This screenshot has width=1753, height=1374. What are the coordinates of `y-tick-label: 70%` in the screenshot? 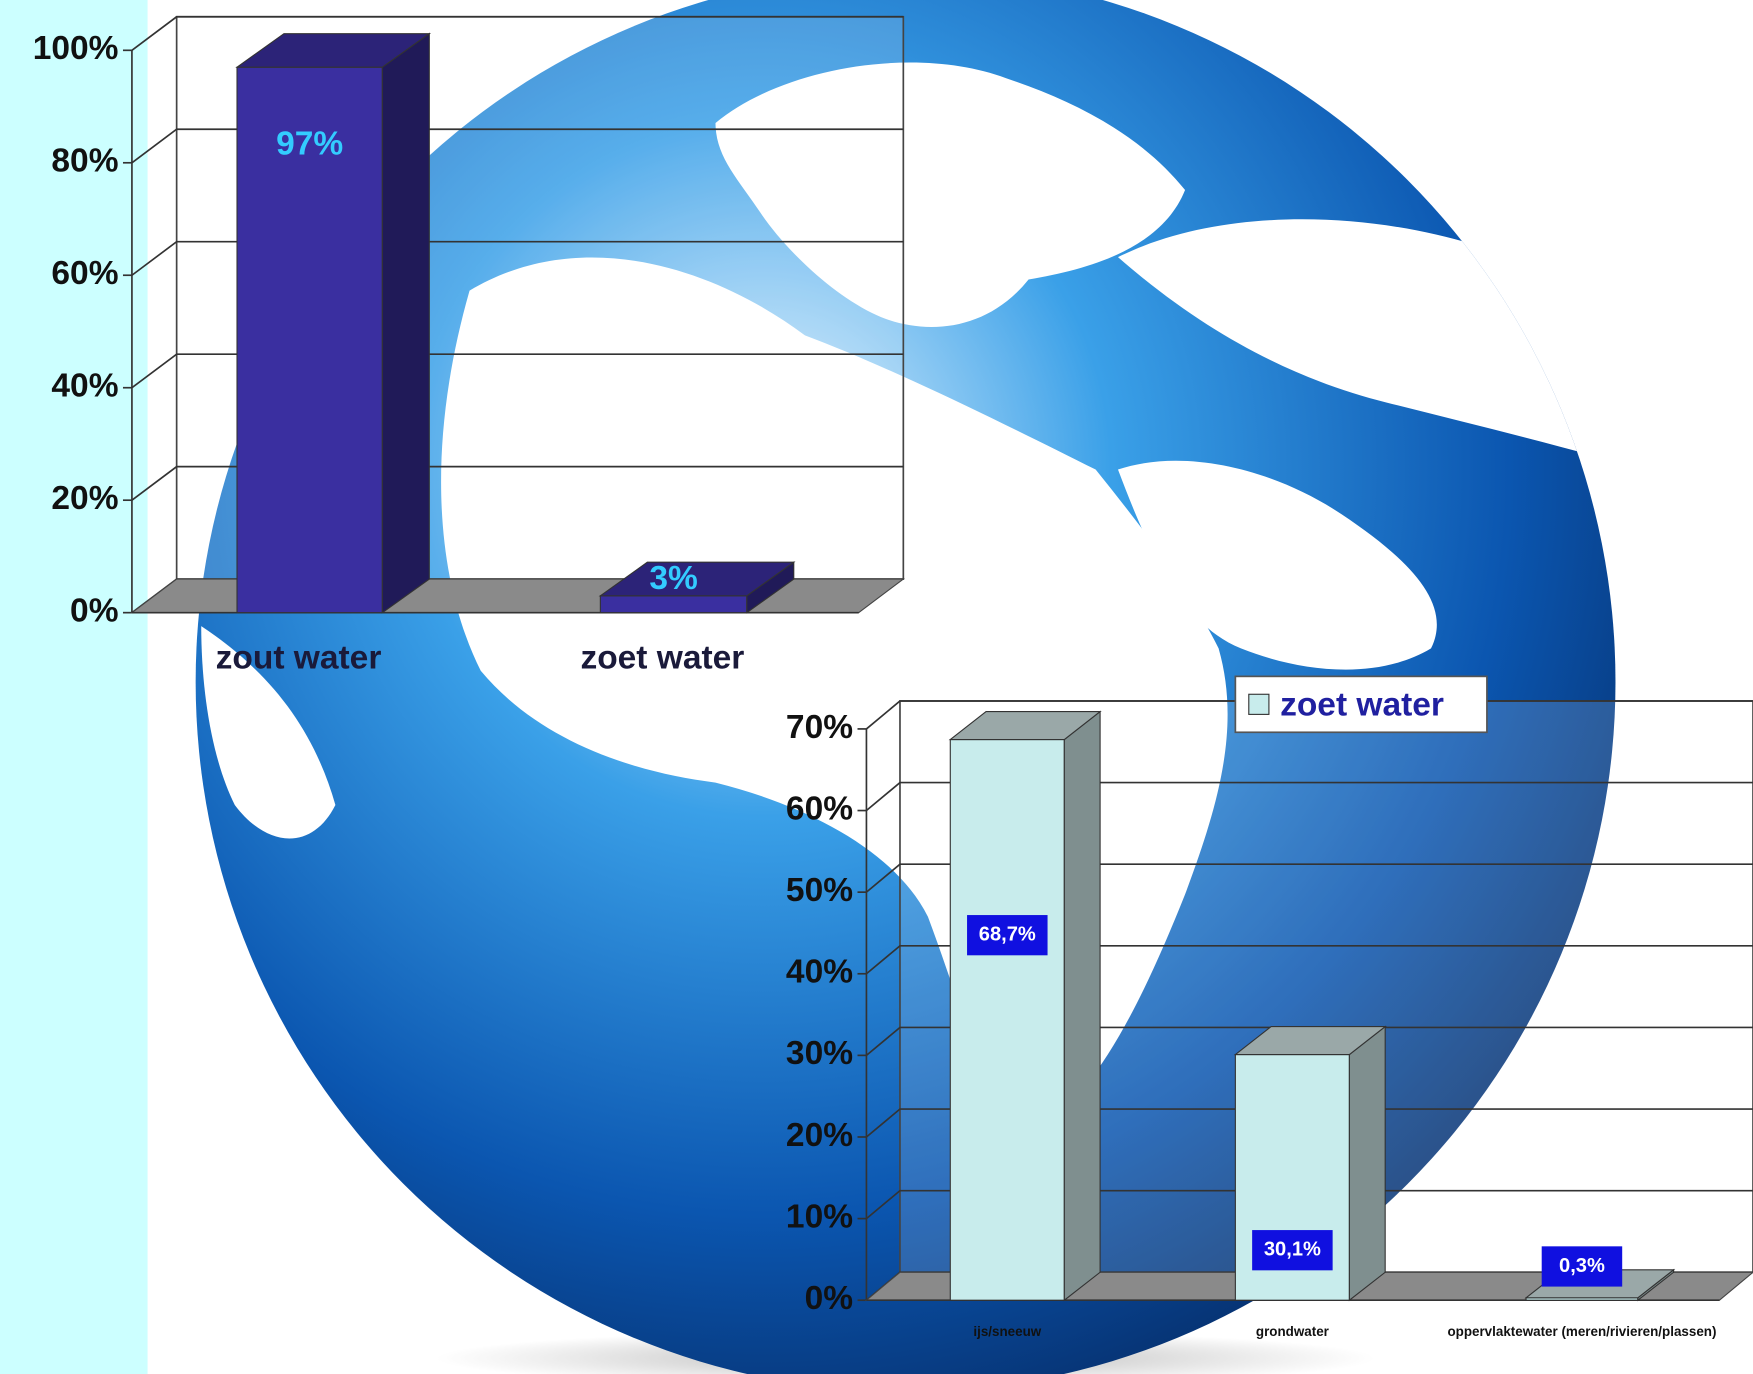 It's located at (819, 727).